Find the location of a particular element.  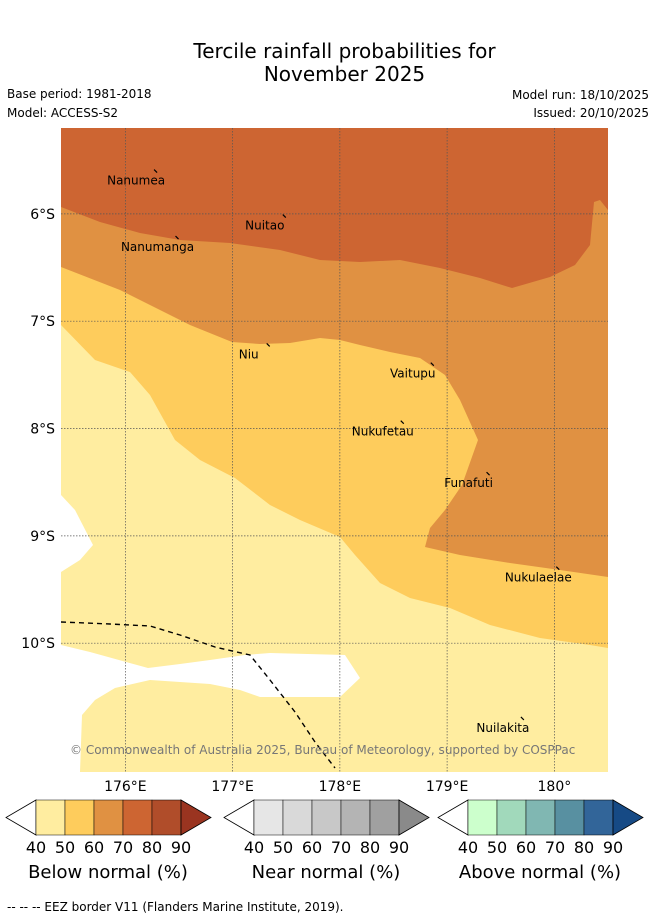

above-normal-name: Above normal is located at coordinates (521, 872).